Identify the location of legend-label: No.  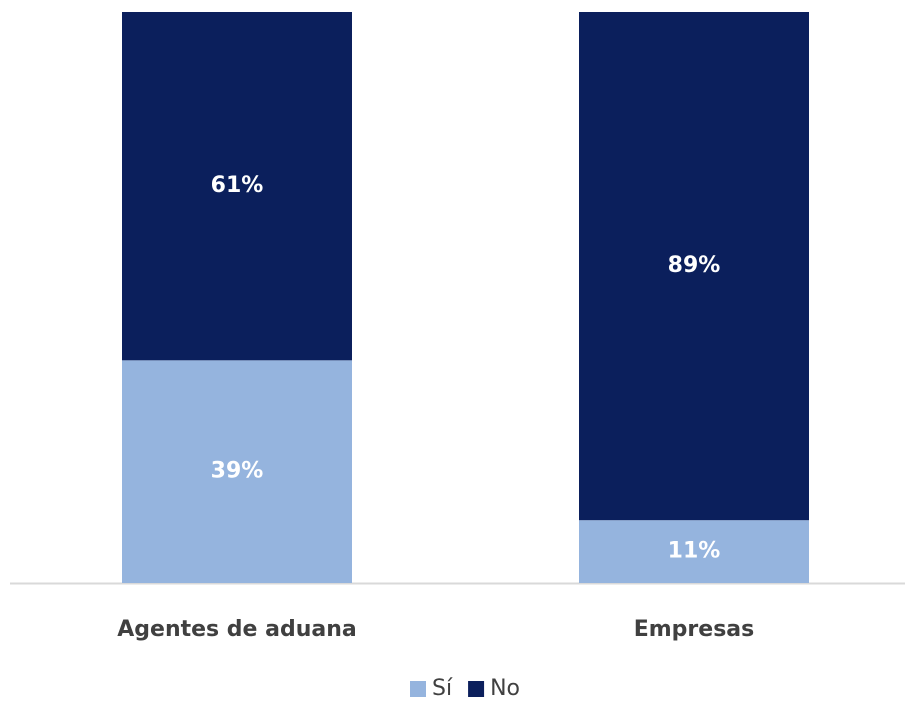
(505, 688).